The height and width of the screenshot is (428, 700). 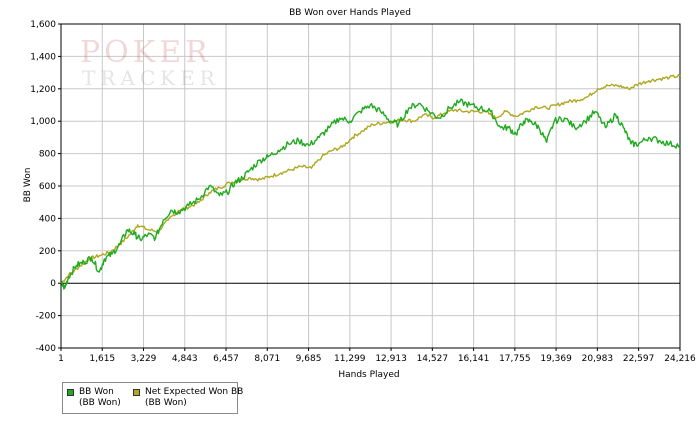 I want to click on y-tick-label: 200, so click(x=47, y=252).